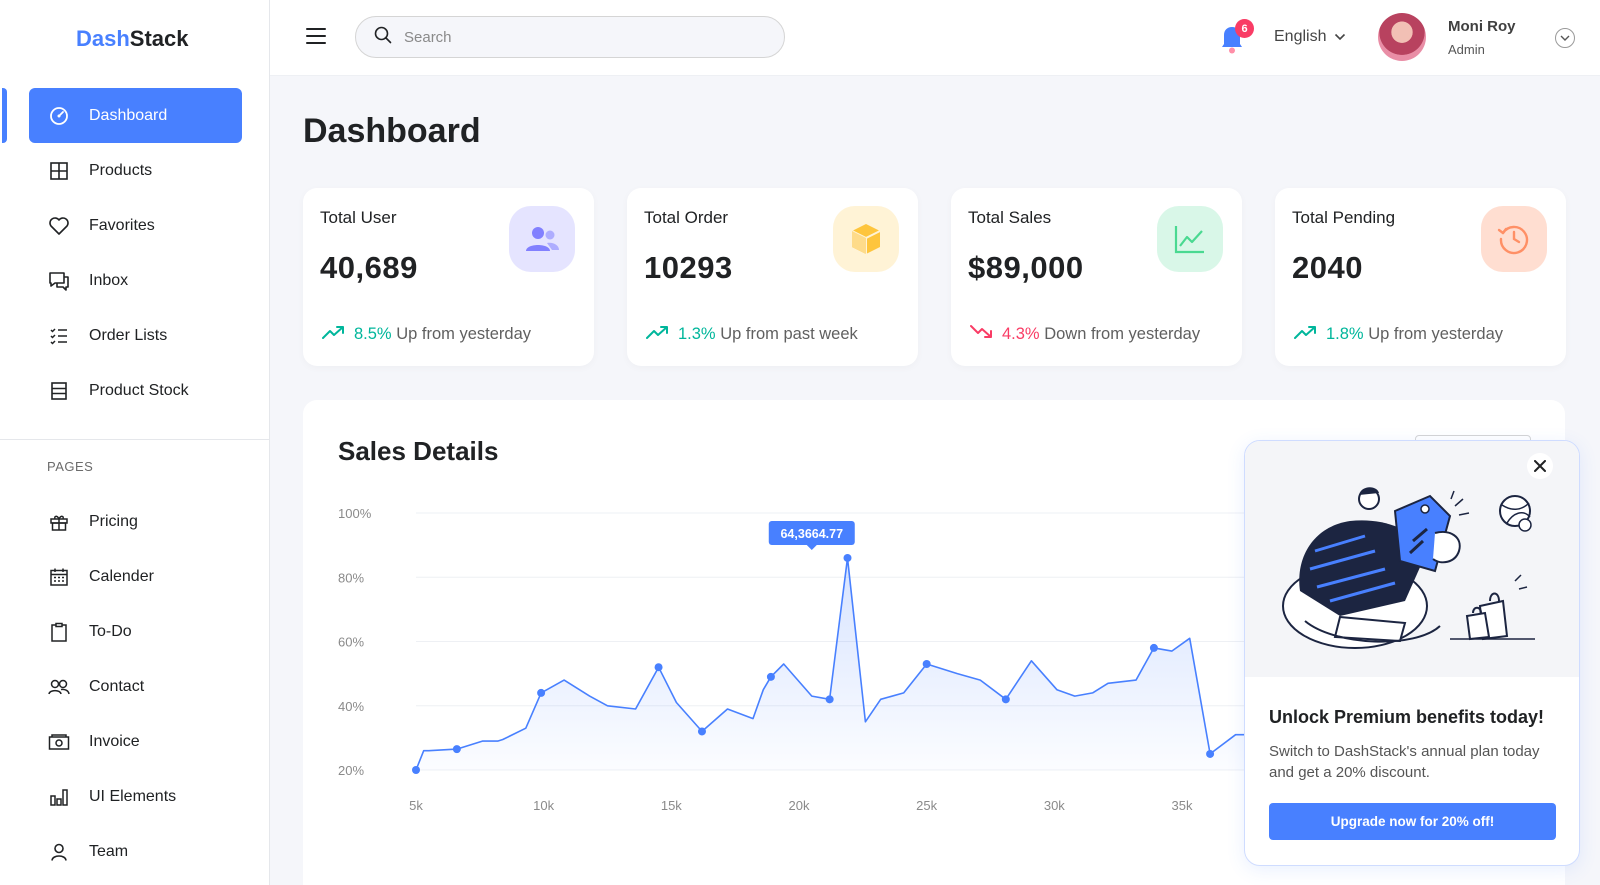  I want to click on stat-card-total-user: Total User 40,689 8.5% Up from yesterday, so click(448, 277).